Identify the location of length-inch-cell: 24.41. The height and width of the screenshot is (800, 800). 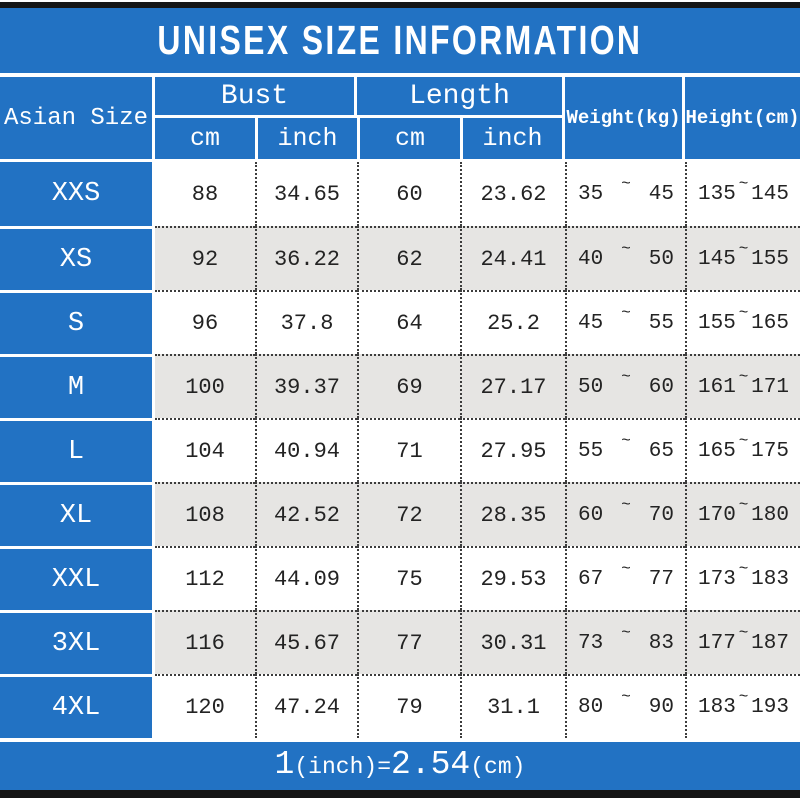
(512, 258).